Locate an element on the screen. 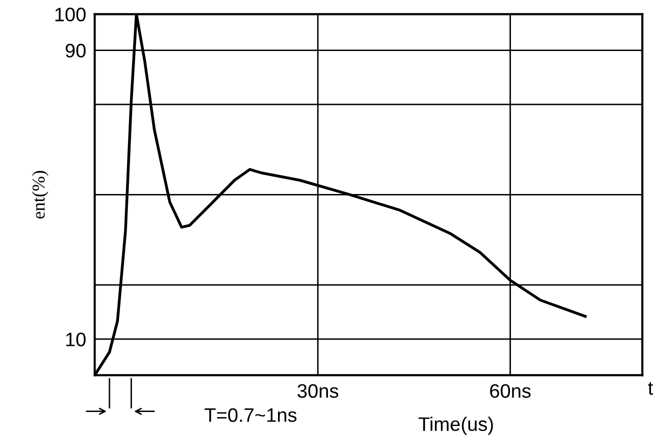  text: t is located at coordinates (651, 388).